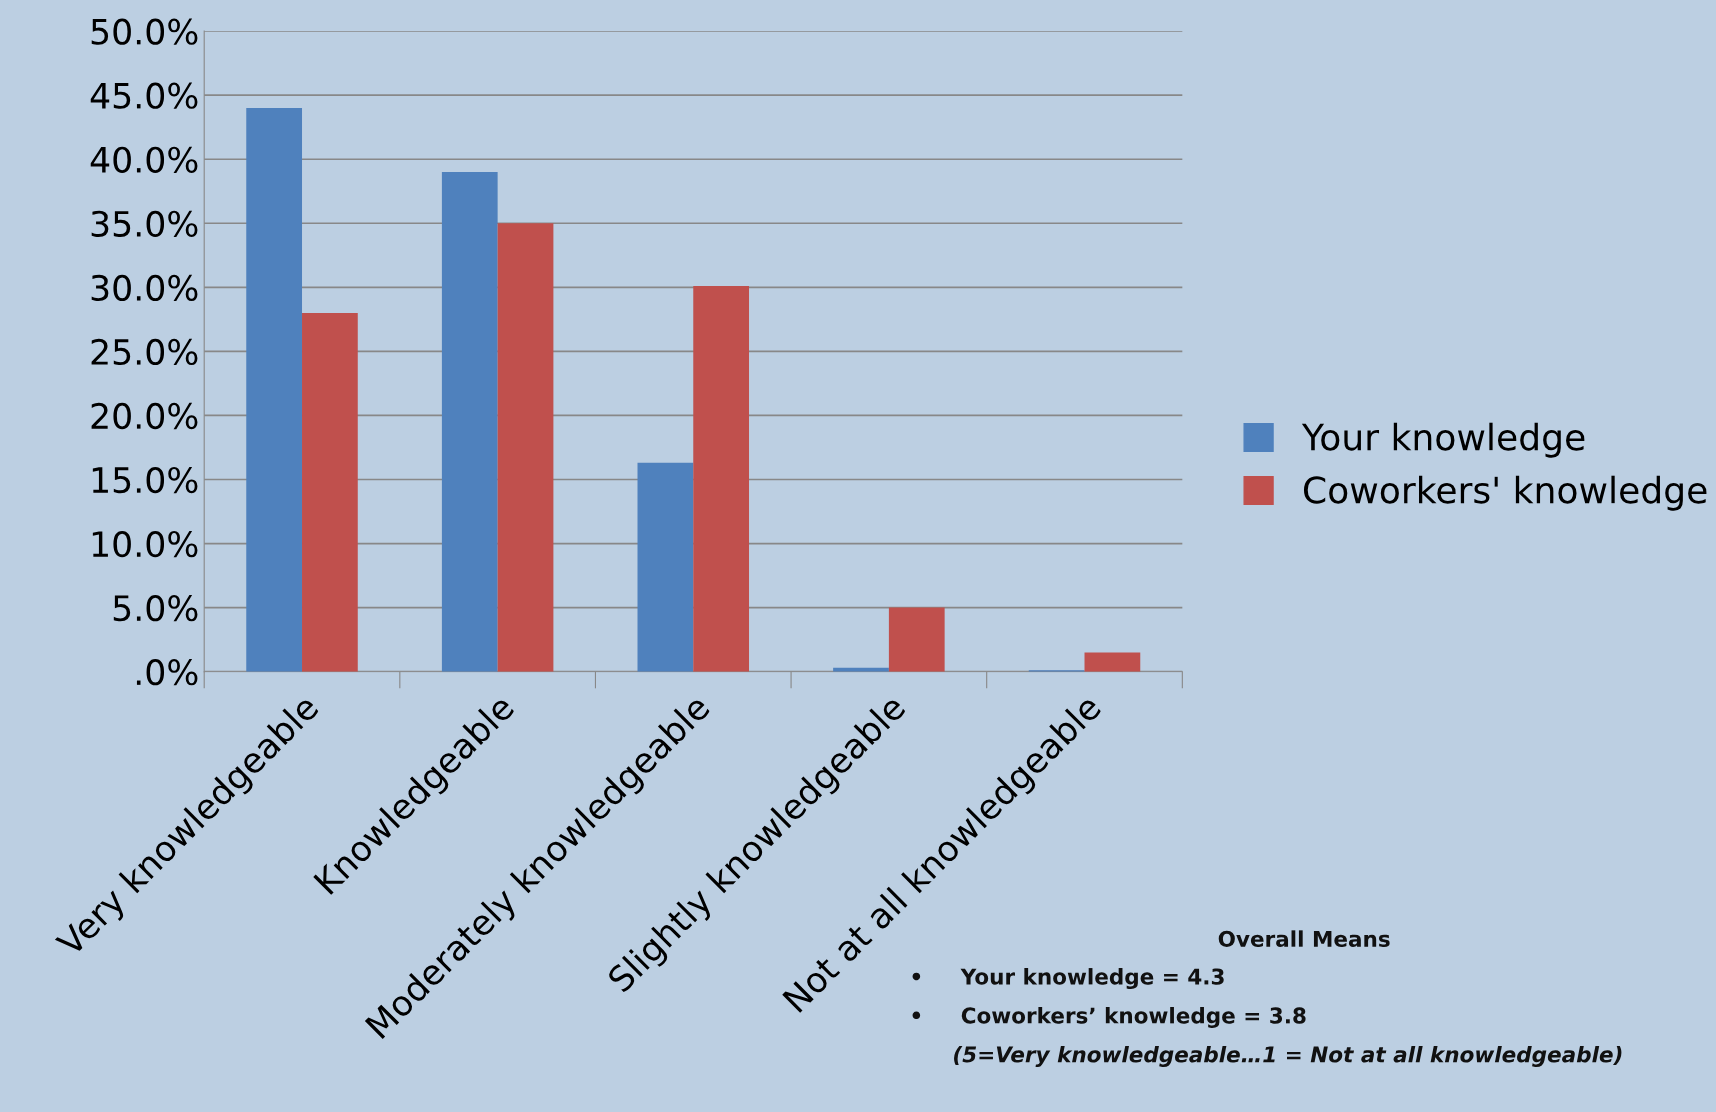  Describe the element at coordinates (1505, 493) in the screenshot. I see `legend-label: Coworkers' knowledge` at that location.